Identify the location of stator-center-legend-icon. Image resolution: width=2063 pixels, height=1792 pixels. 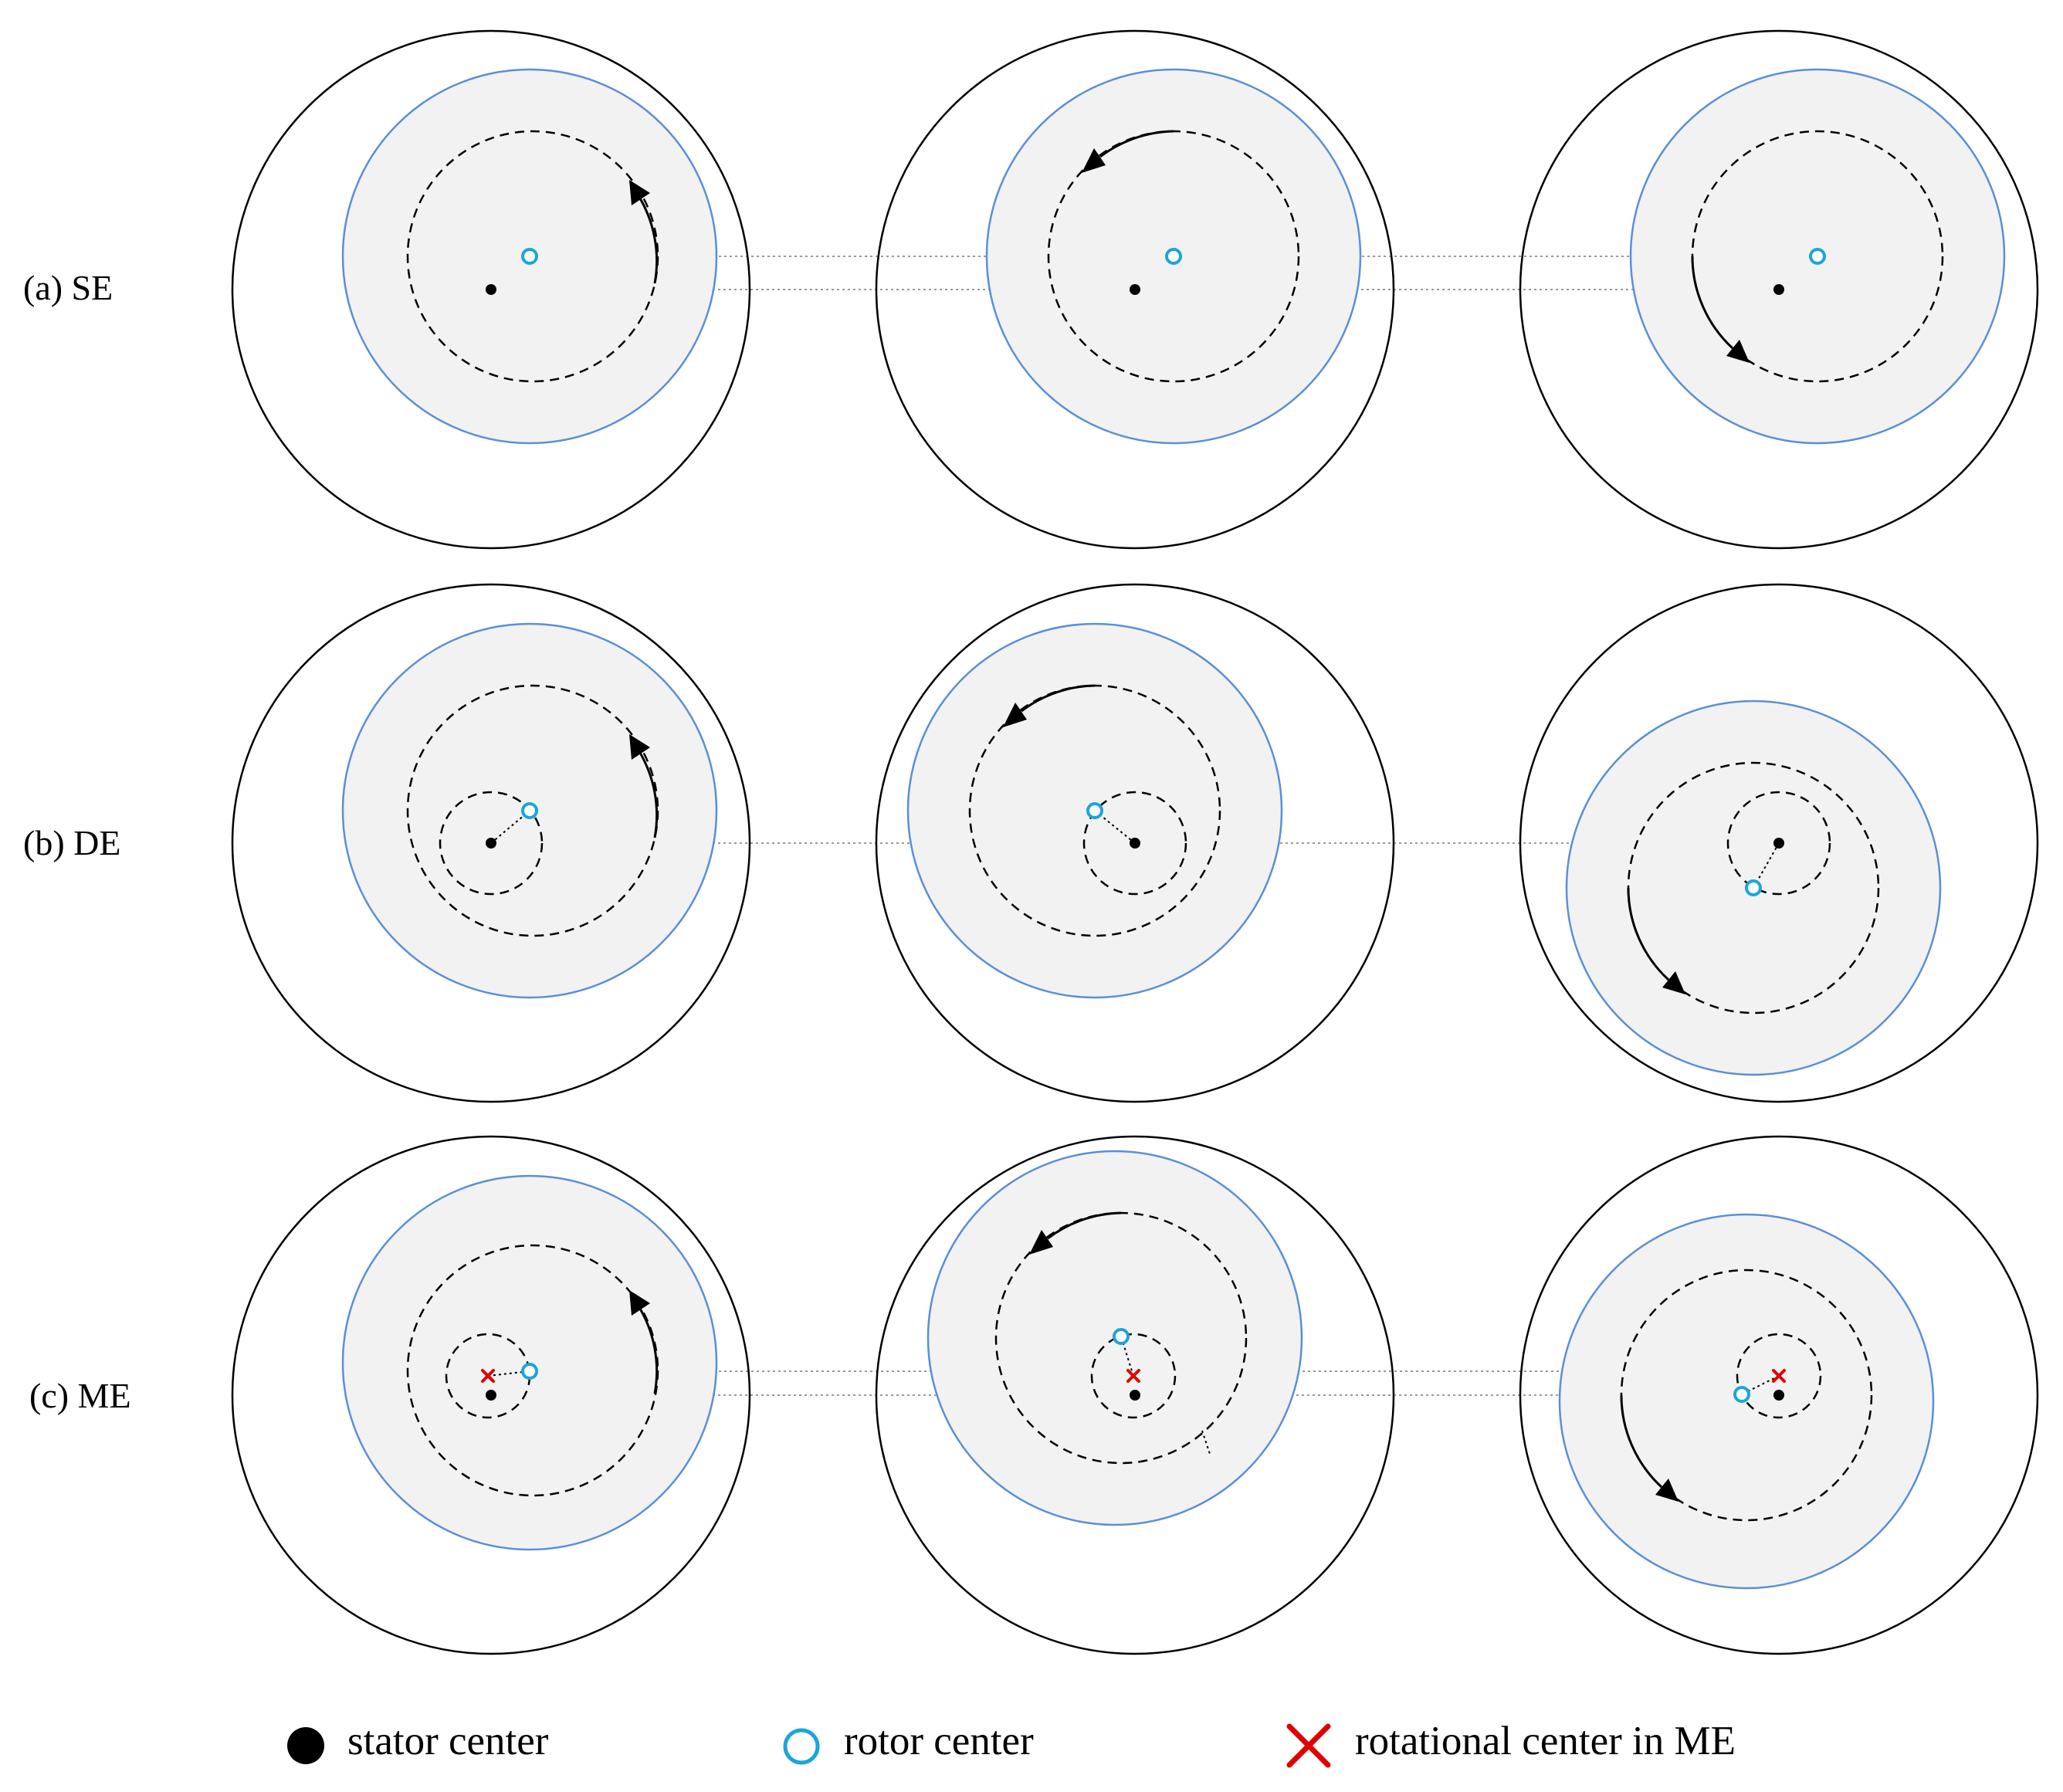
(305, 1745).